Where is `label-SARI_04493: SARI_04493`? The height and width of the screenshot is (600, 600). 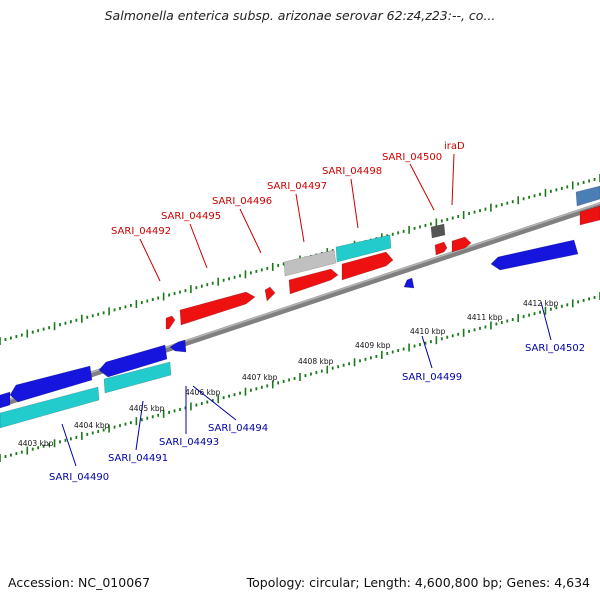
label-SARI_04493: SARI_04493 is located at coordinates (189, 442).